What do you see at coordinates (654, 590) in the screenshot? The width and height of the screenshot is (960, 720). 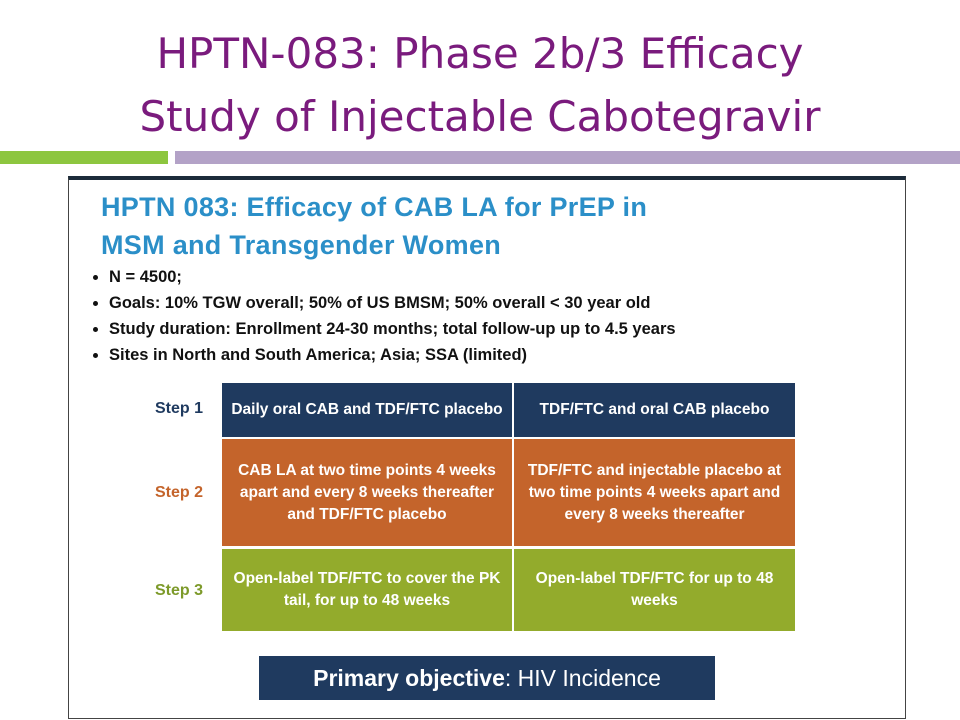 I see `table-cell: Open-label TDF/FTC for up to 48 weeks` at bounding box center [654, 590].